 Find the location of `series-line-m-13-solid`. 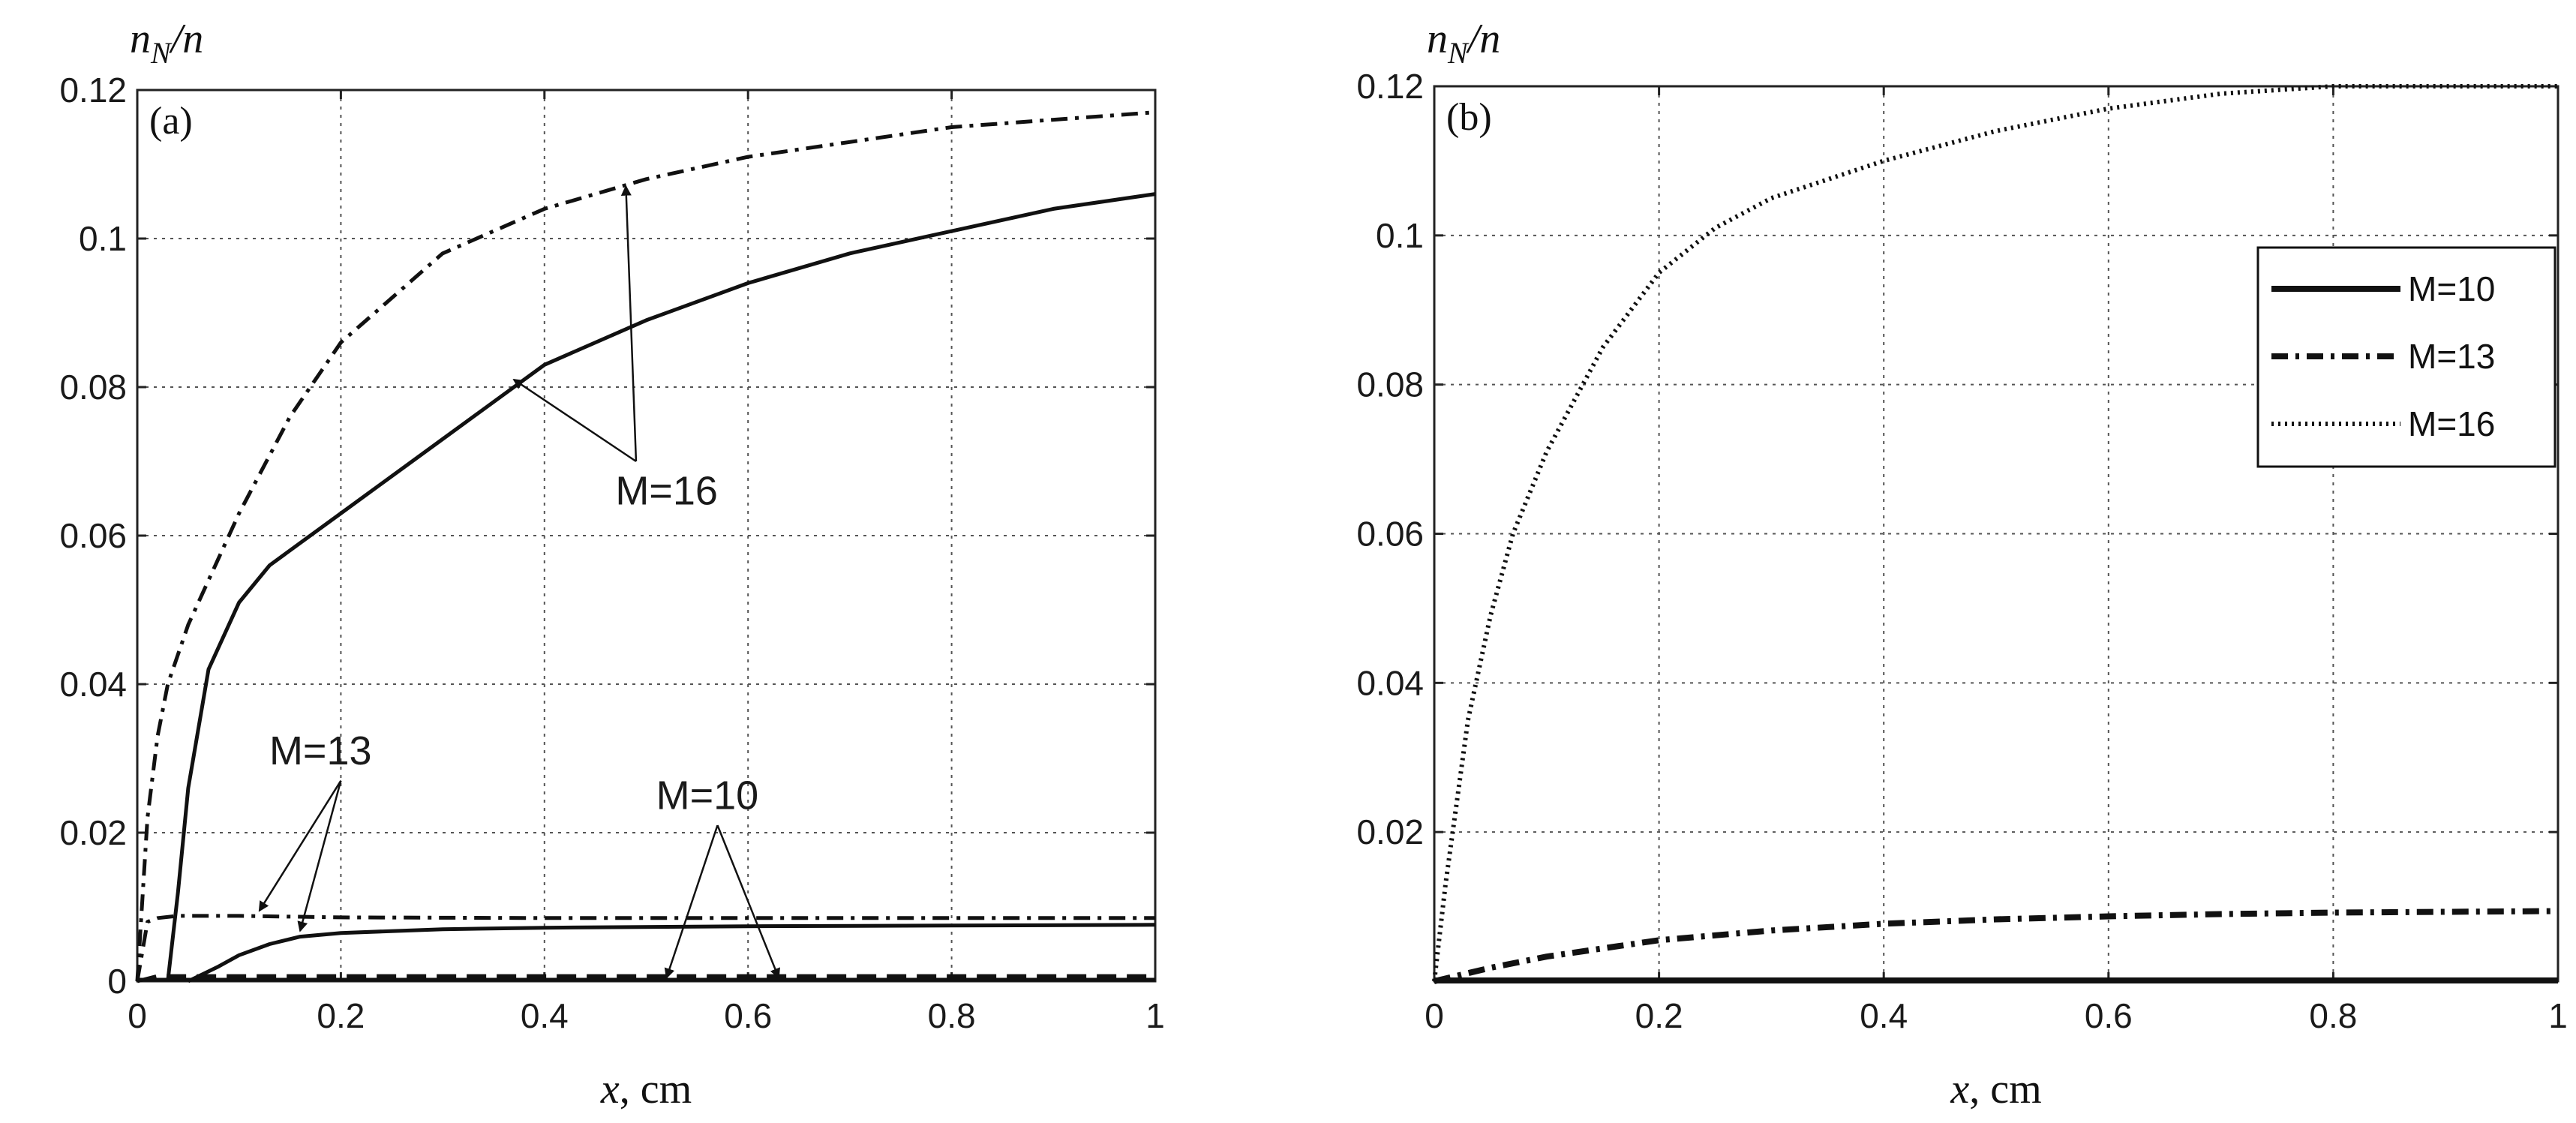

series-line-m-13-solid is located at coordinates (671, 953).